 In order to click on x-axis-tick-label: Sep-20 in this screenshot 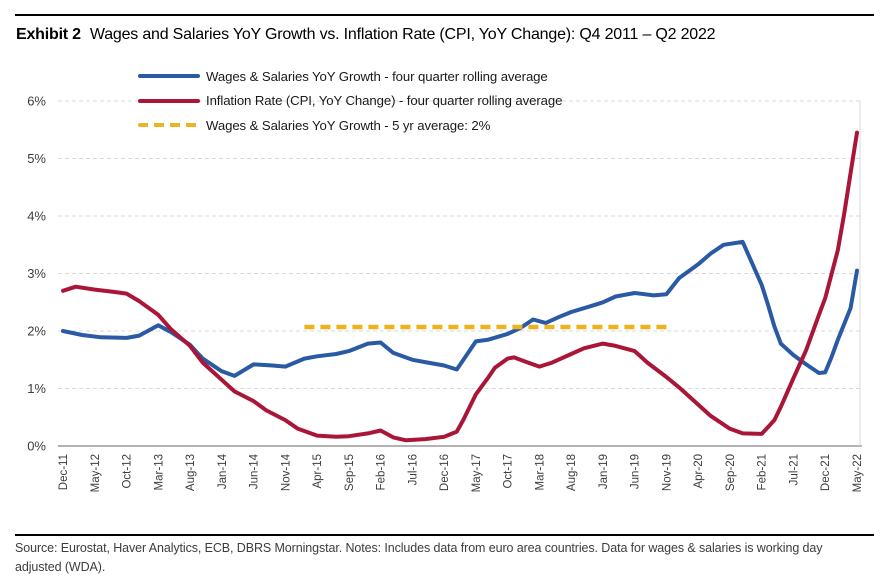, I will do `click(731, 472)`.